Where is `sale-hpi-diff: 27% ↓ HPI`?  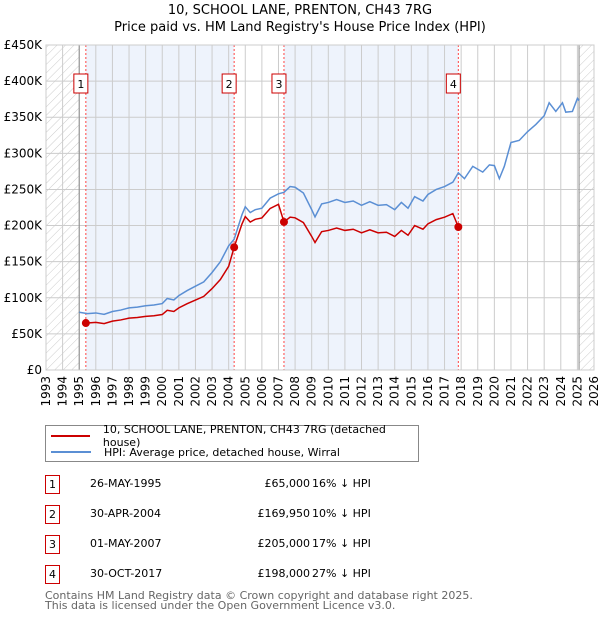 sale-hpi-diff: 27% ↓ HPI is located at coordinates (341, 573).